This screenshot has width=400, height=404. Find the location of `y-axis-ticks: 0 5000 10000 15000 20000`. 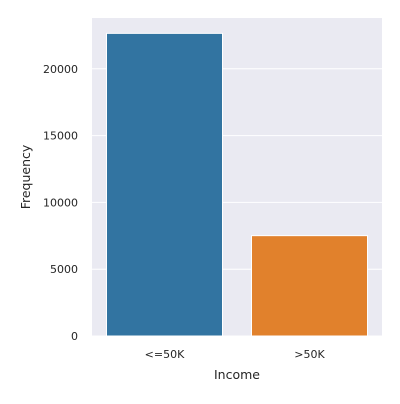

y-axis-ticks: 0 5000 10000 15000 20000 is located at coordinates (60, 203).